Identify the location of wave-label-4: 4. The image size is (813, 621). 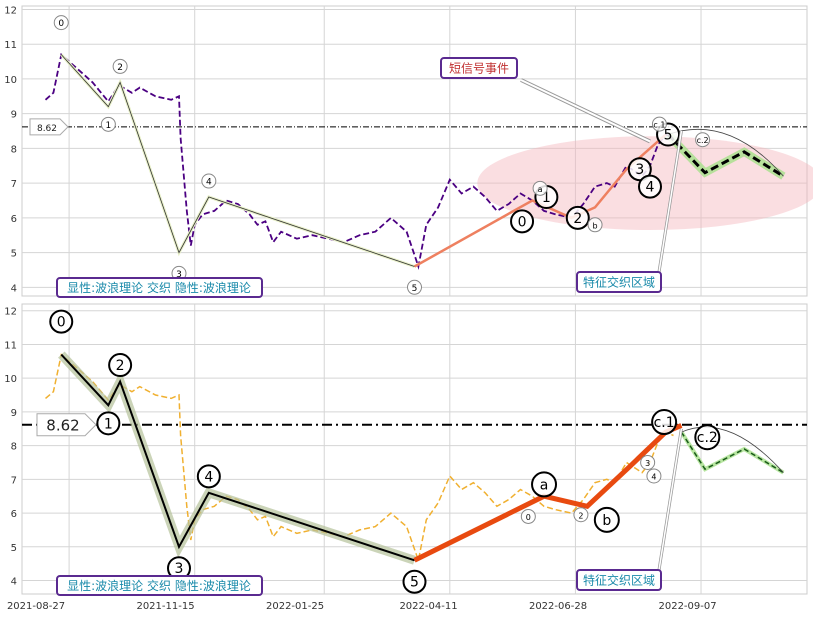
(208, 477).